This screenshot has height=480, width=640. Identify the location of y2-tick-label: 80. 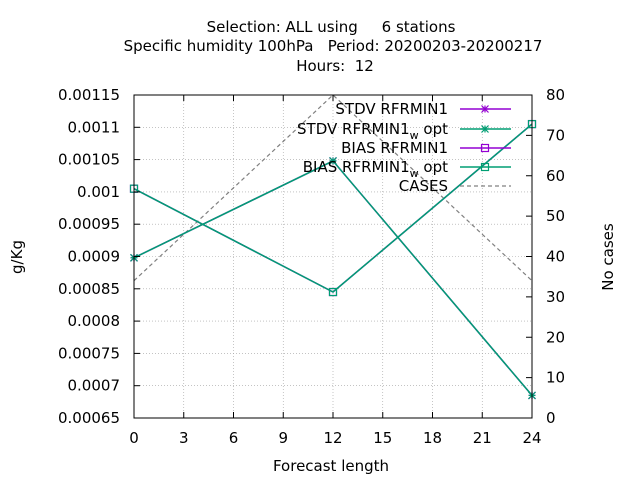
(555, 95).